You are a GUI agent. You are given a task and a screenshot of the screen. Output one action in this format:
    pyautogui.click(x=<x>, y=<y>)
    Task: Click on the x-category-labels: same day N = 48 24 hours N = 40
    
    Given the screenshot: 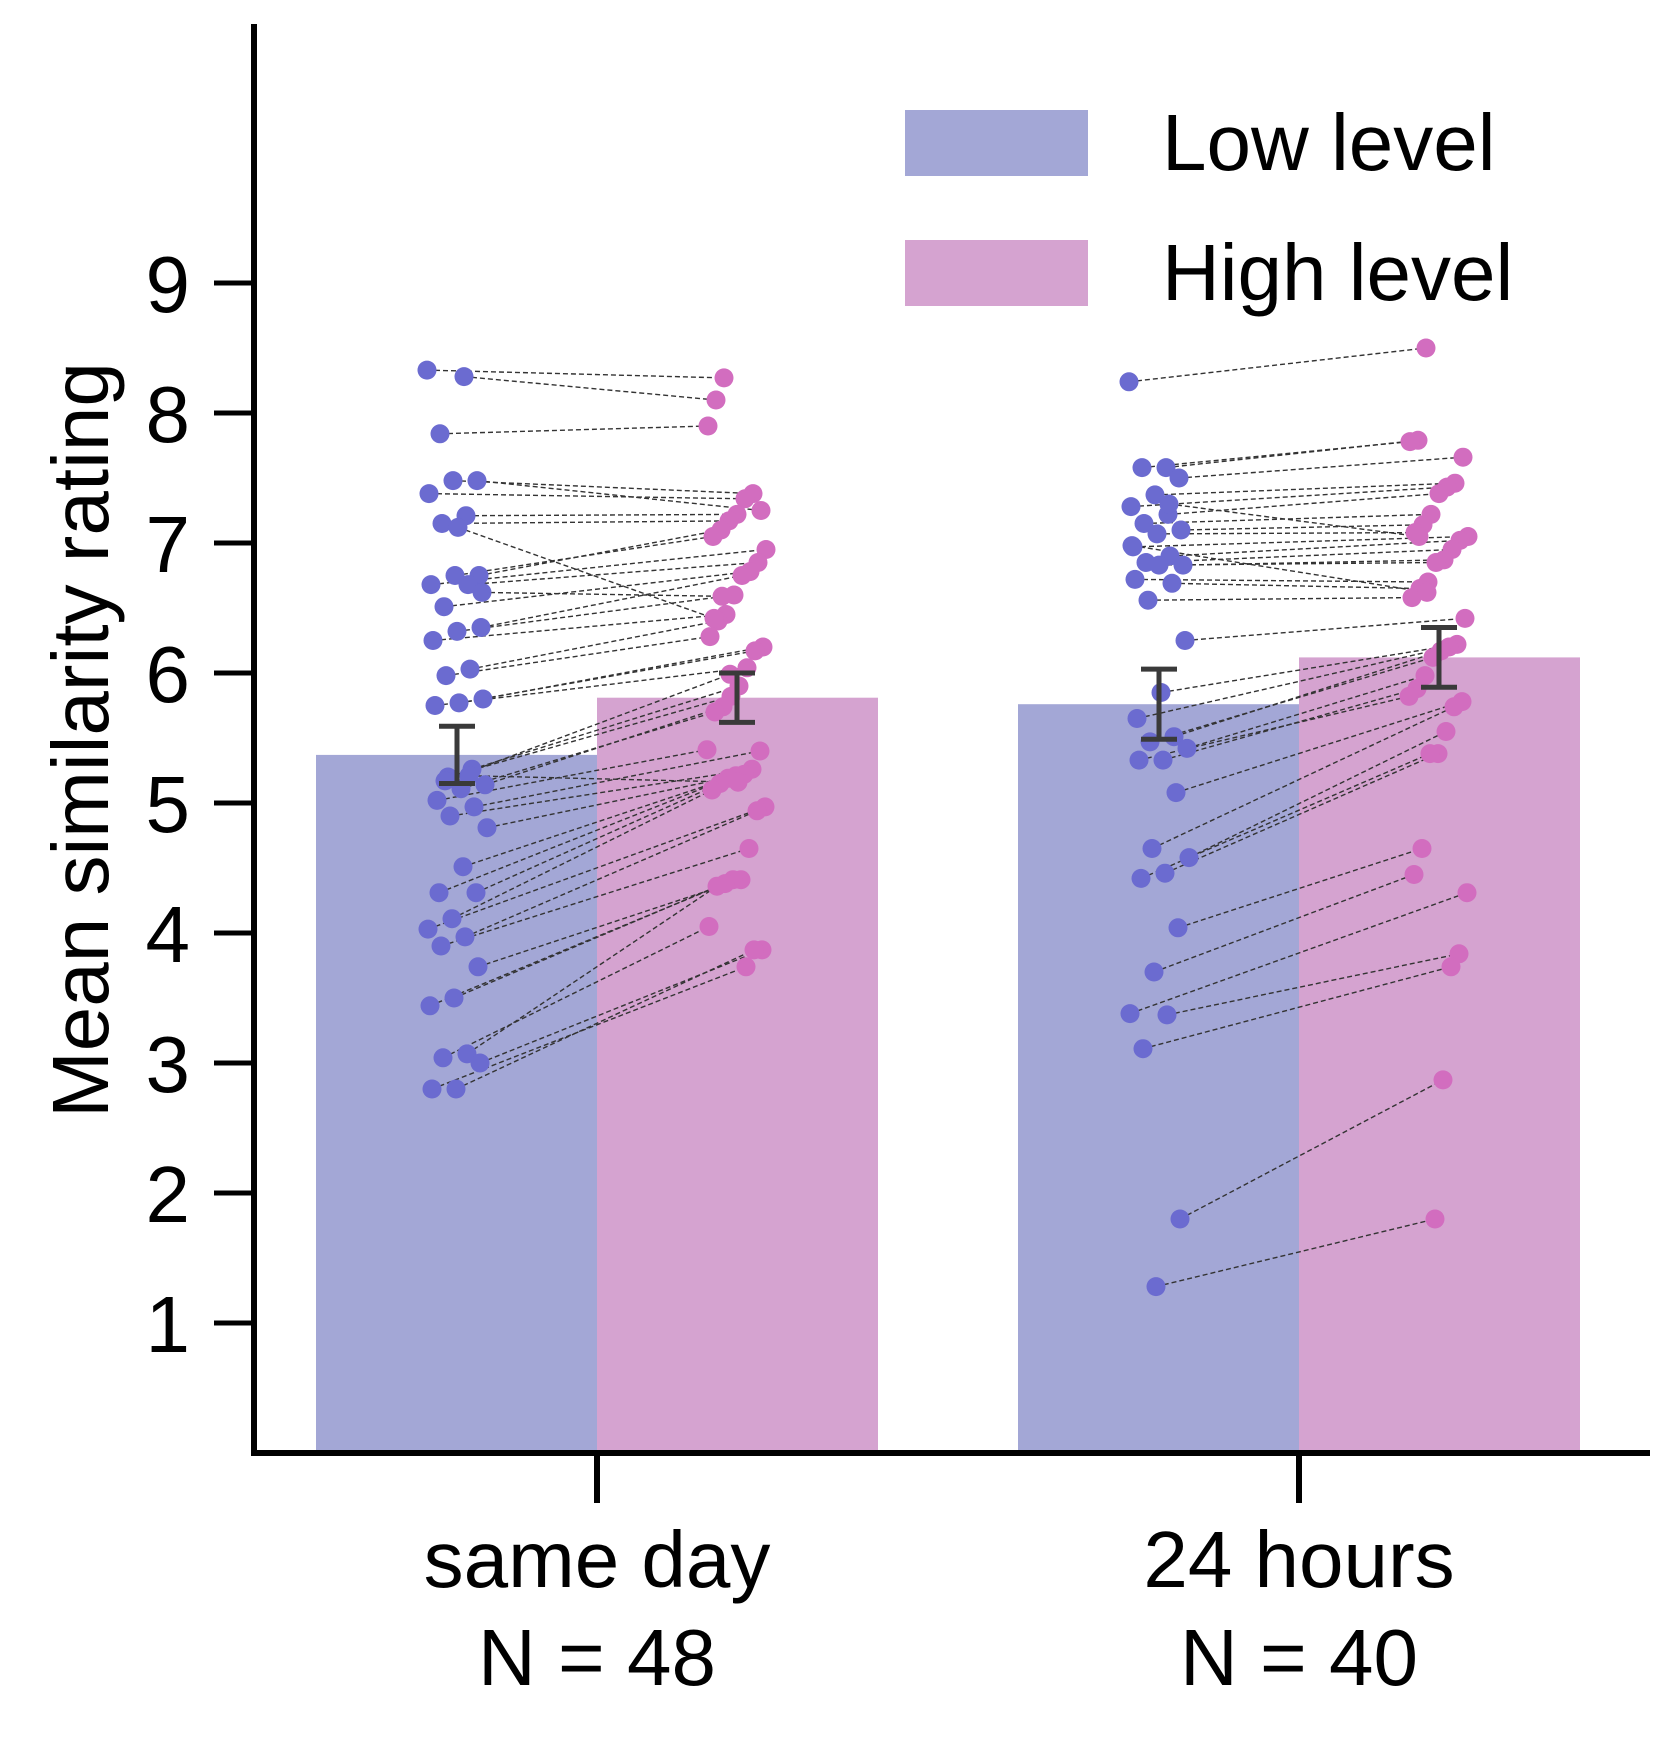 What is the action you would take?
    pyautogui.click(x=939, y=1577)
    